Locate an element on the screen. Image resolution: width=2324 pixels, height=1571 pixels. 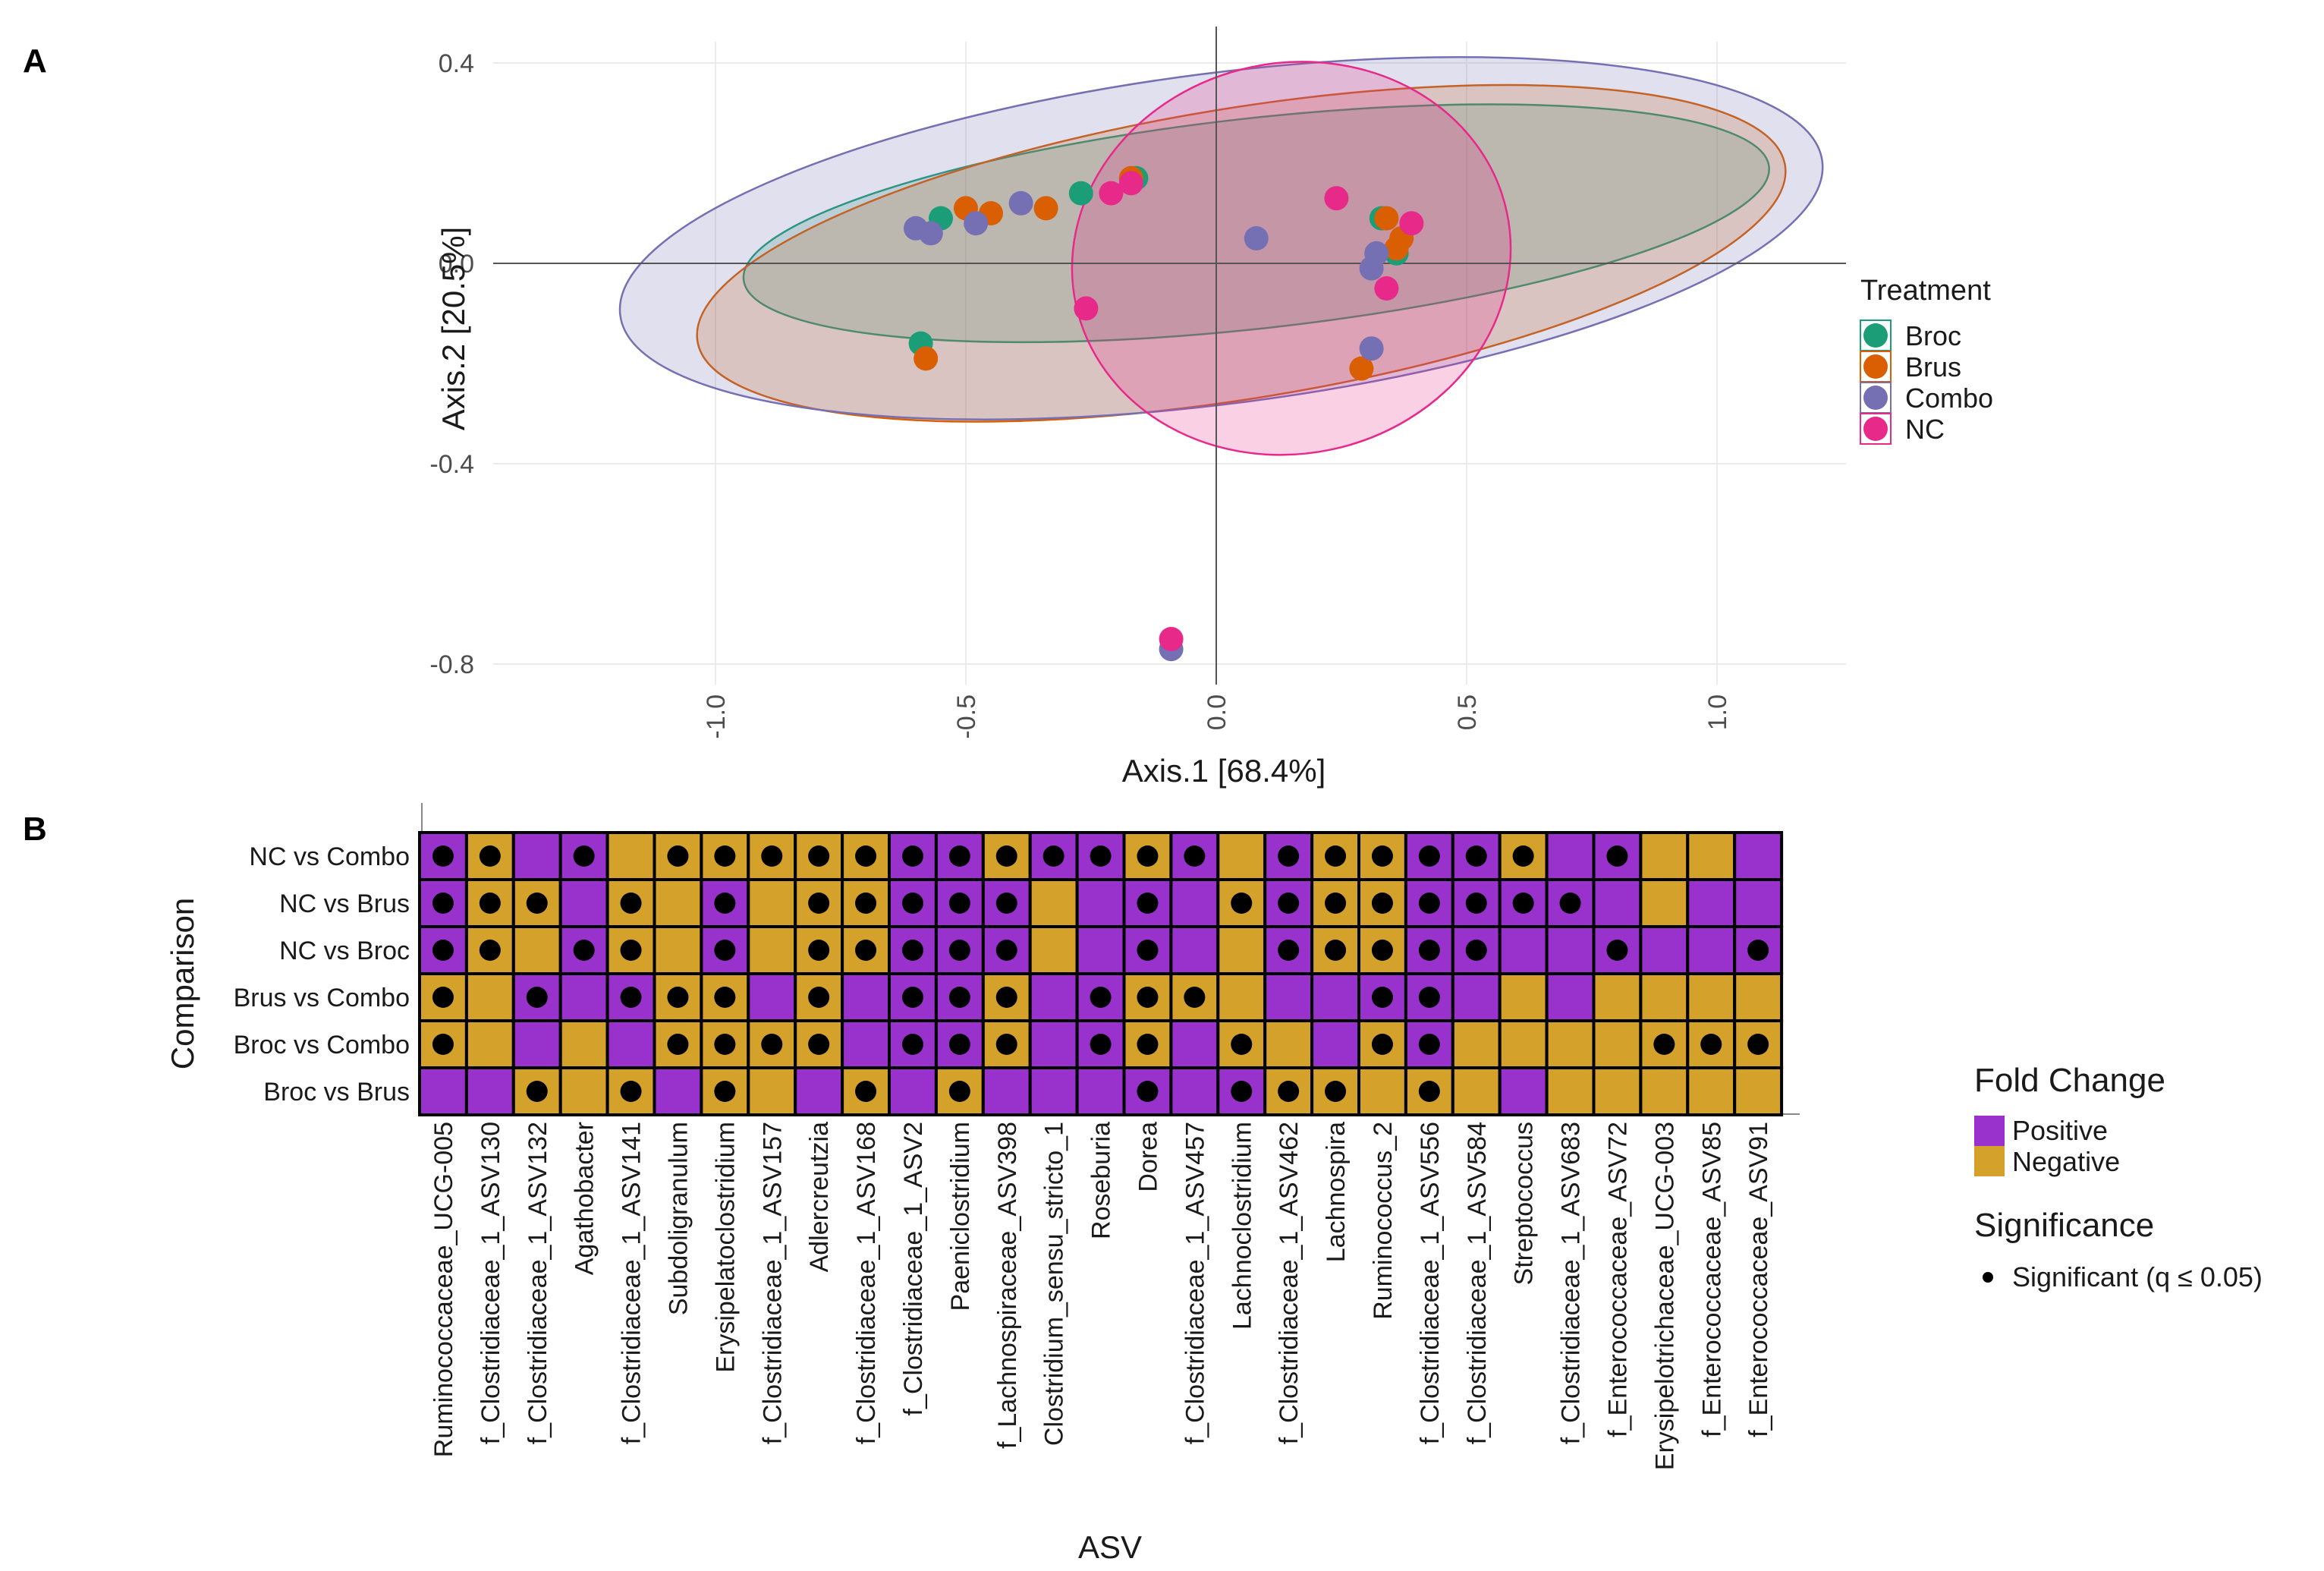
heatmap-column-label: Subdoligranulum is located at coordinates (678, 1218).